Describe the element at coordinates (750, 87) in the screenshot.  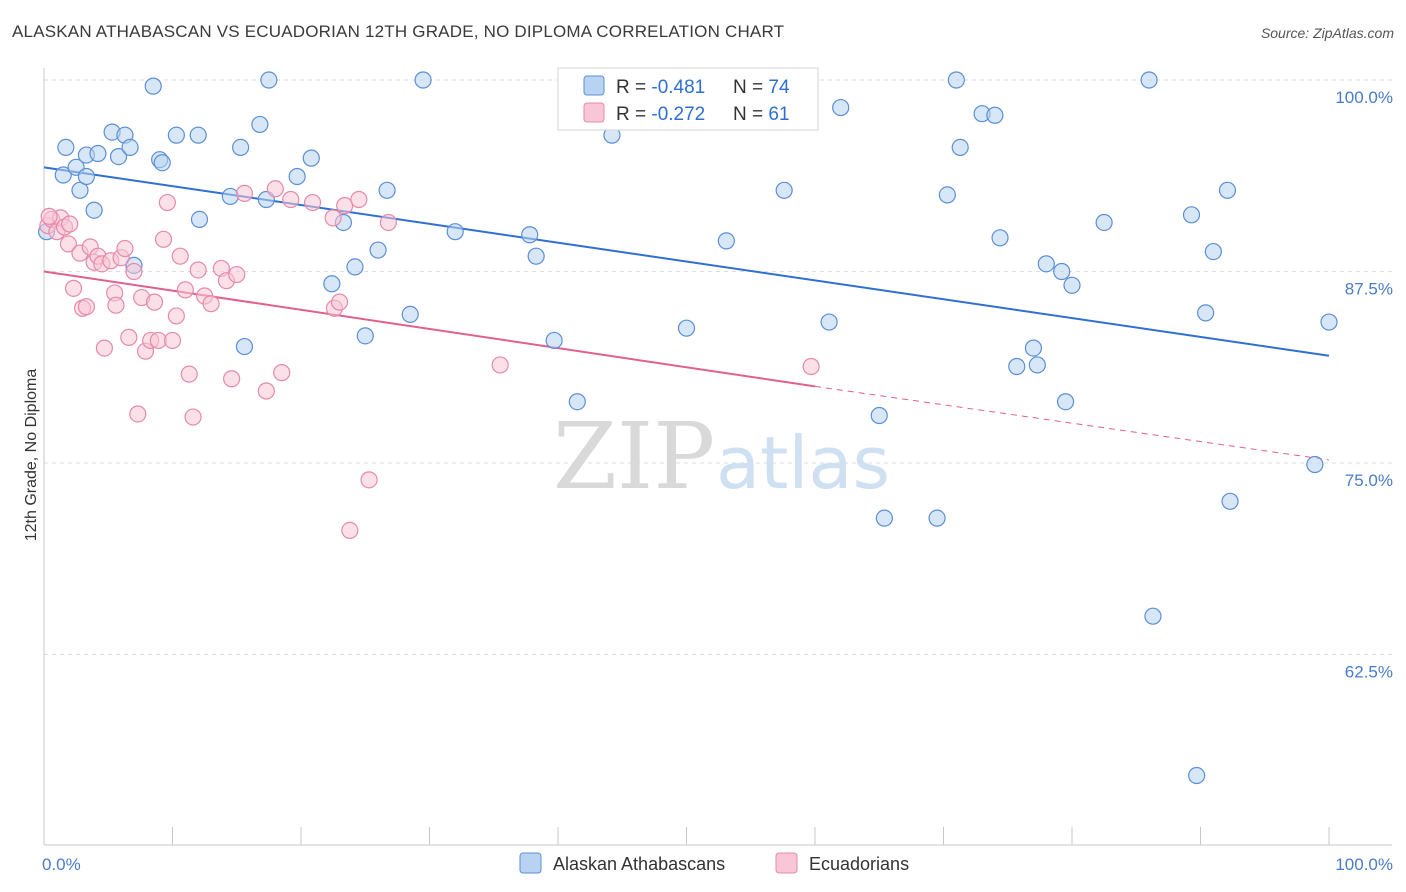
I see `legend-n-label-1: N =` at that location.